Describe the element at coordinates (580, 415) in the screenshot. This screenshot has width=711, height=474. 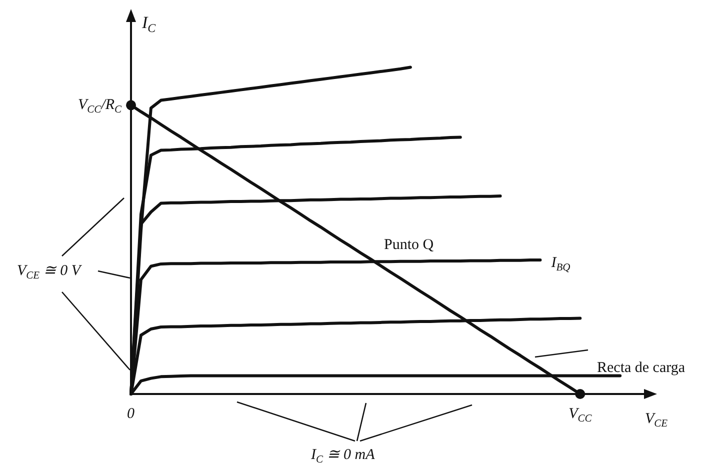
I see `x-tick-label: V$_{CC}$` at that location.